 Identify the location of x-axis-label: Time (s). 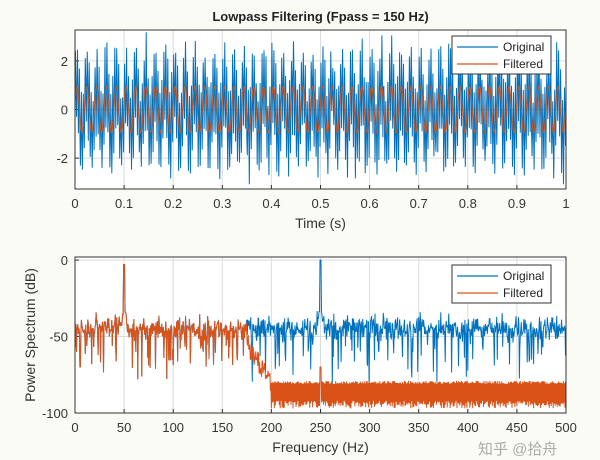
(320, 223).